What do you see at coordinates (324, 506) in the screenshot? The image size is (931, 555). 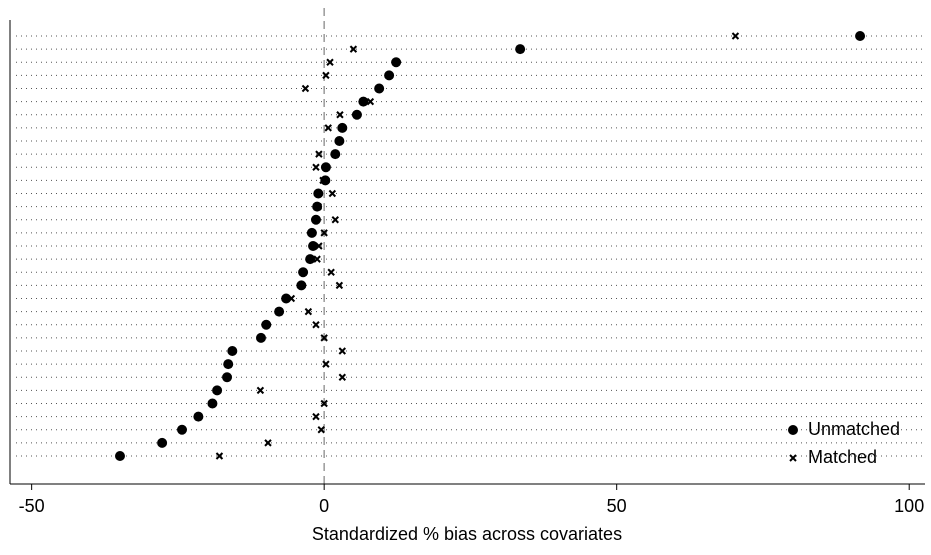 I see `x-tick-label: 0` at bounding box center [324, 506].